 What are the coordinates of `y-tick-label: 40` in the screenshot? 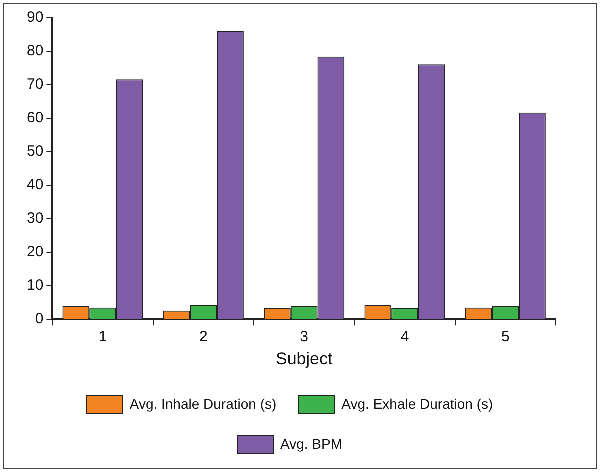 It's located at (35, 185).